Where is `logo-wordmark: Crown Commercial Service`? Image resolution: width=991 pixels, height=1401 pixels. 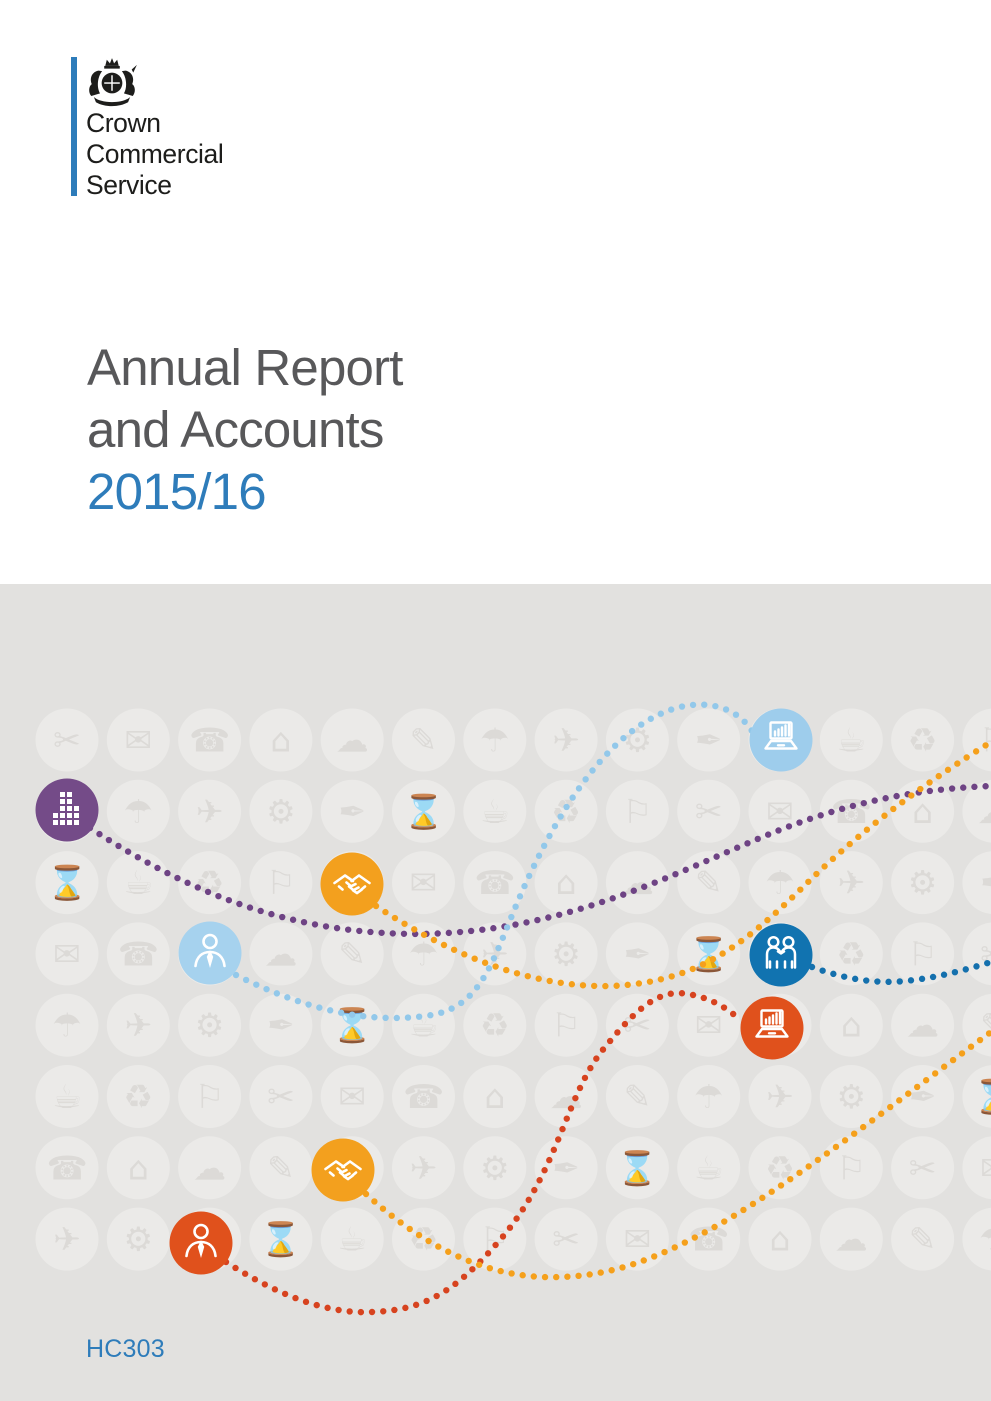 logo-wordmark: Crown Commercial Service is located at coordinates (196, 154).